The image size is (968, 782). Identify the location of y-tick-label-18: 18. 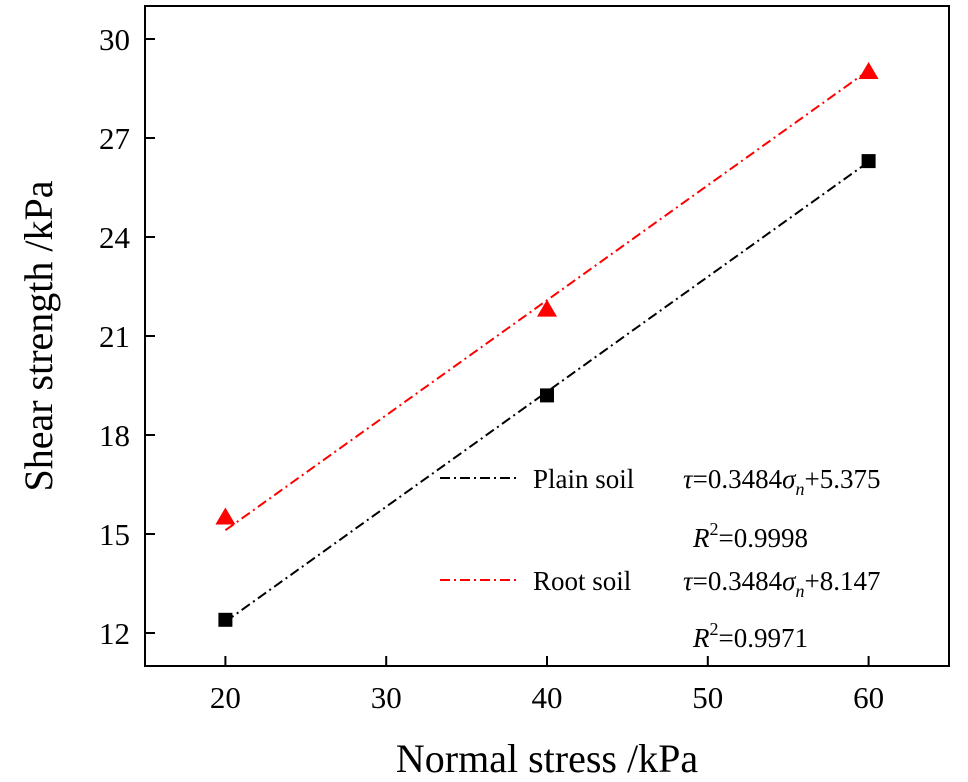
(114, 435).